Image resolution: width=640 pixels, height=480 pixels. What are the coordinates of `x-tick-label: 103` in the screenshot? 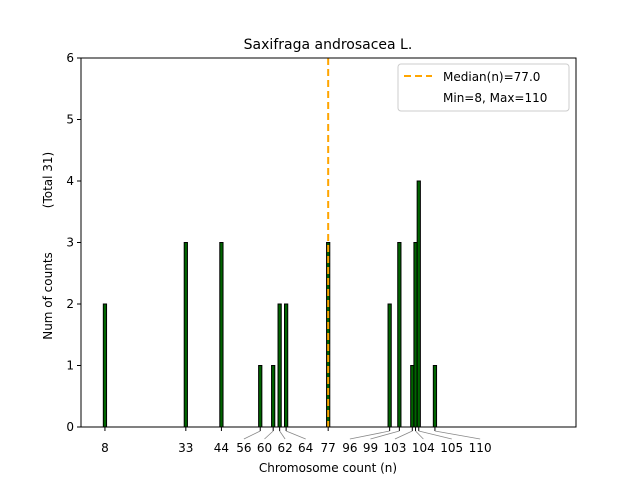 It's located at (395, 448).